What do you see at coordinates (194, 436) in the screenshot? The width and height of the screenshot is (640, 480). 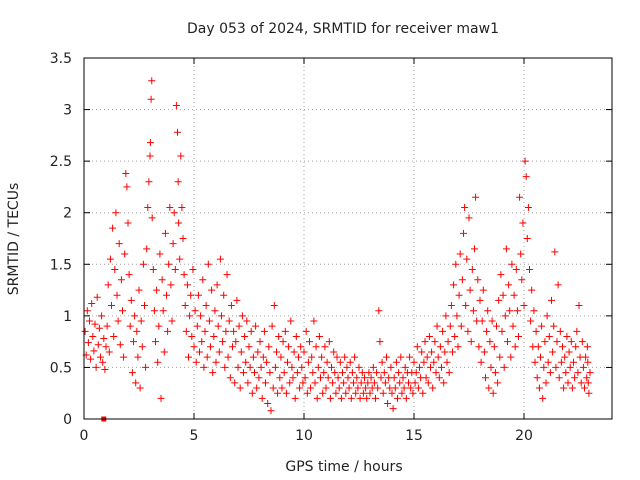 I see `x-tick-label: 5` at bounding box center [194, 436].